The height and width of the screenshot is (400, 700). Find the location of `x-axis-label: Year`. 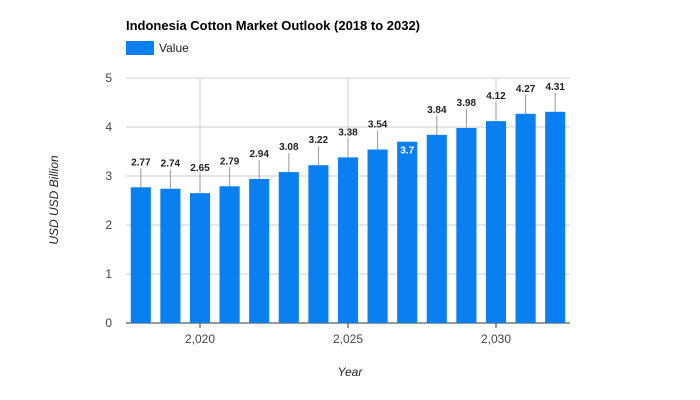

x-axis-label: Year is located at coordinates (351, 372).